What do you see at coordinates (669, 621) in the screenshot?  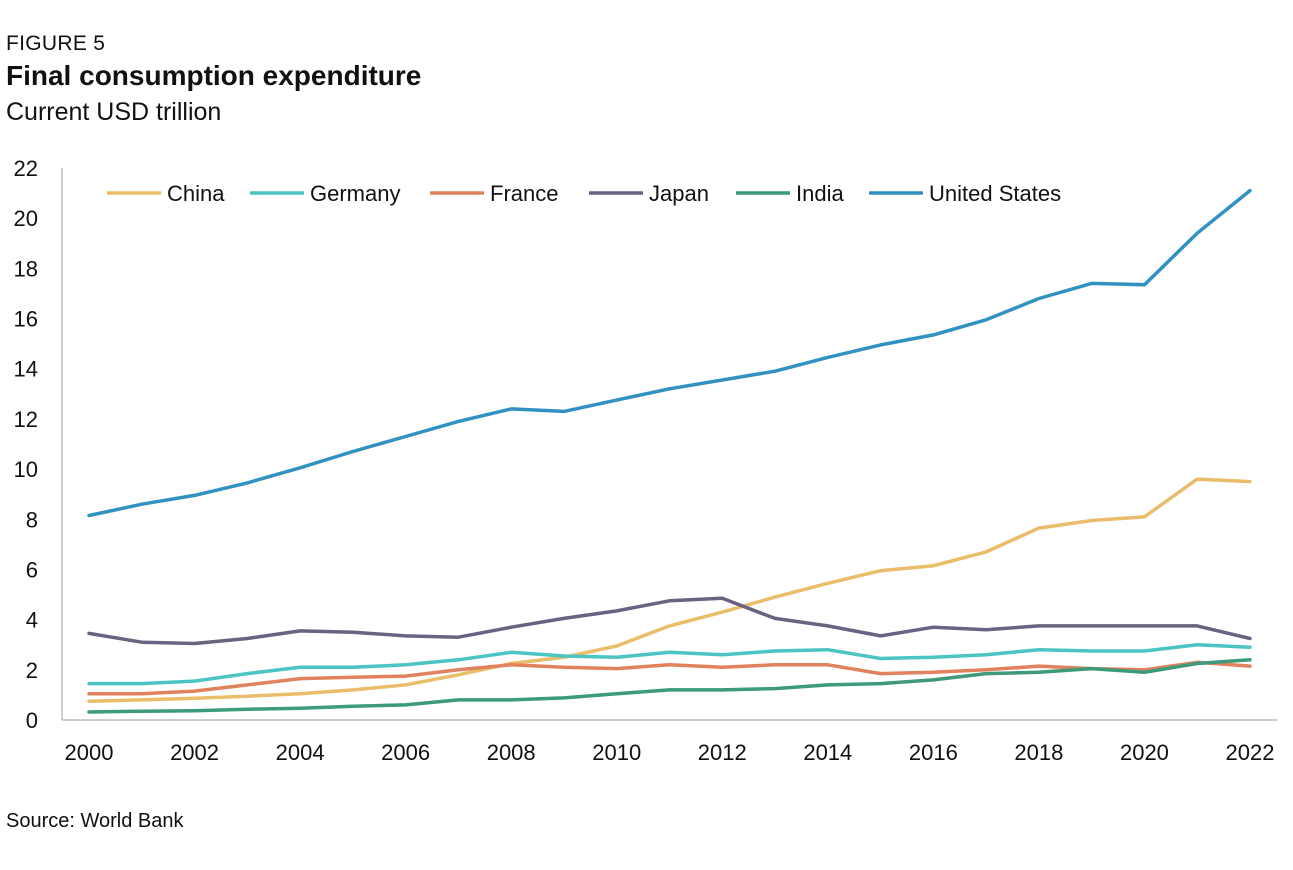 I see `series-line-japan` at bounding box center [669, 621].